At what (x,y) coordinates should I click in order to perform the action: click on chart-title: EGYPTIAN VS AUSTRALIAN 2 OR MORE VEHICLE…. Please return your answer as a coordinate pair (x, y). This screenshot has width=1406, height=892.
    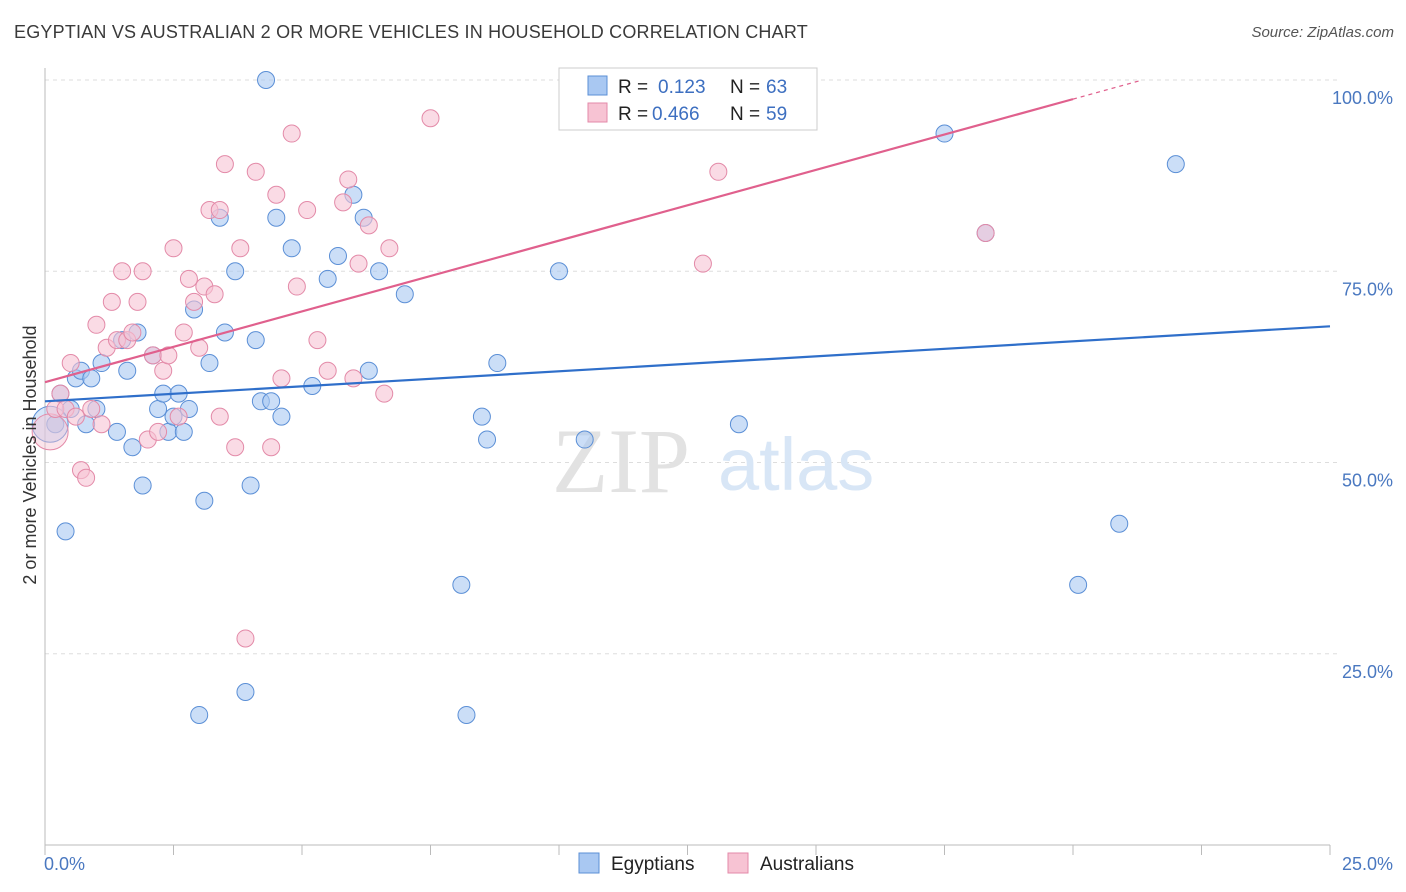
    Looking at the image, I should click on (411, 32).